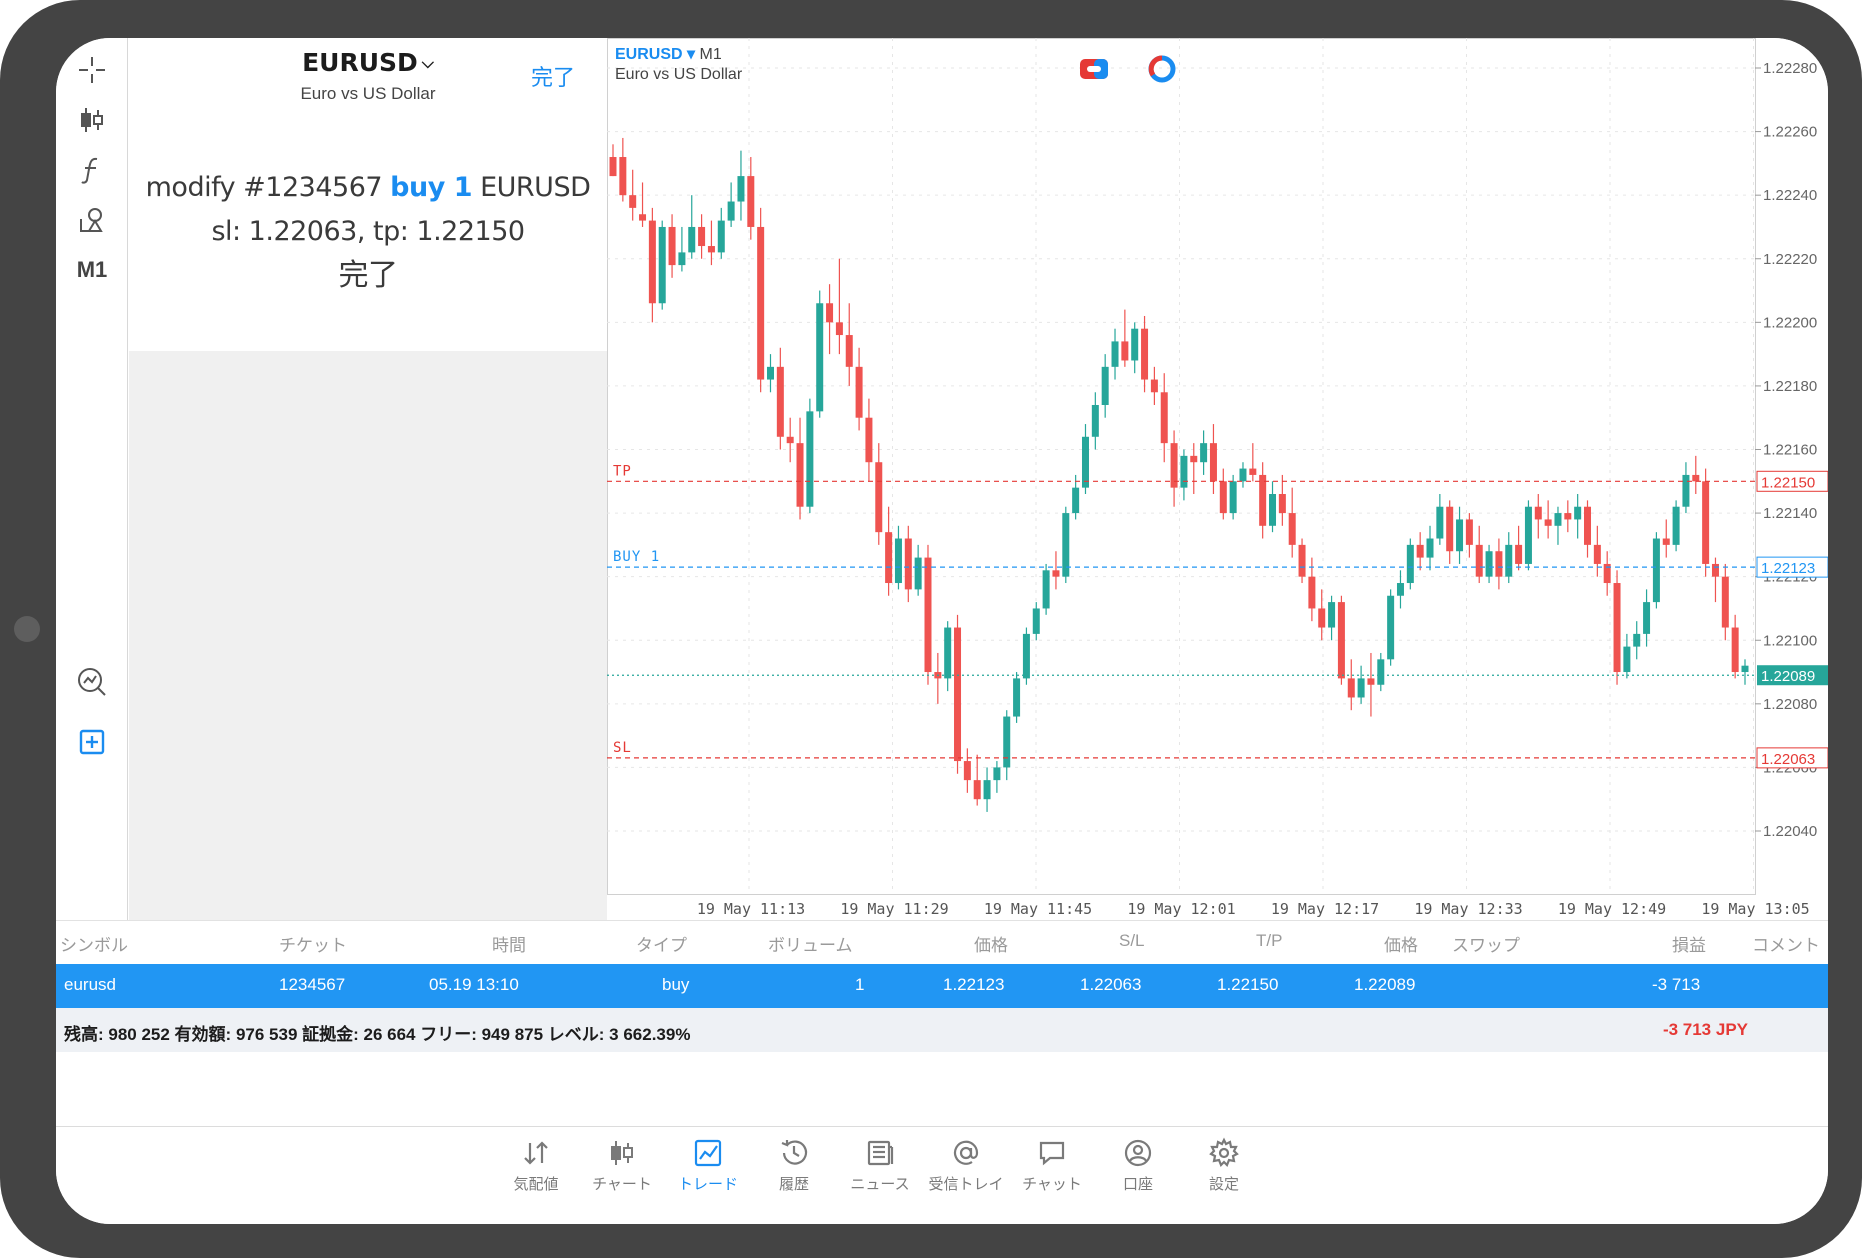  Describe the element at coordinates (1486, 945) in the screenshot. I see `col-swap: スワップ` at that location.